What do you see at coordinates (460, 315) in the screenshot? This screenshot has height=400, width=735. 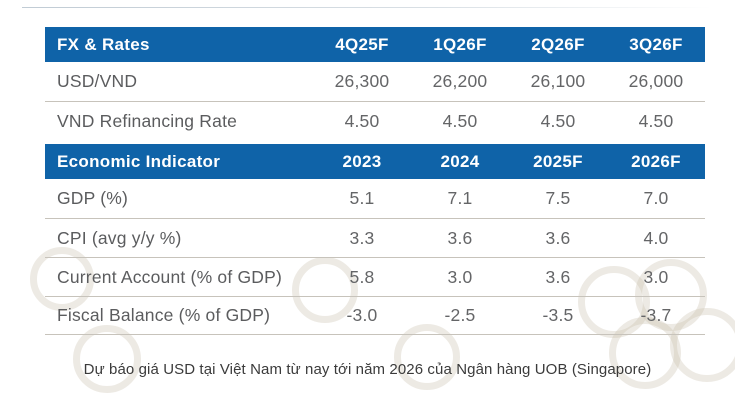 I see `cell-value: -2.5` at bounding box center [460, 315].